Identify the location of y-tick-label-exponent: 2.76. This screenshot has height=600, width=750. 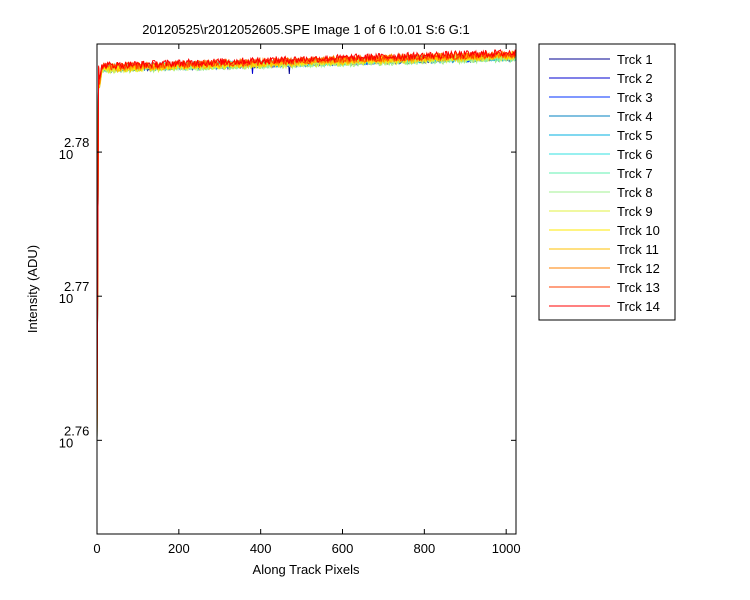
(76, 430).